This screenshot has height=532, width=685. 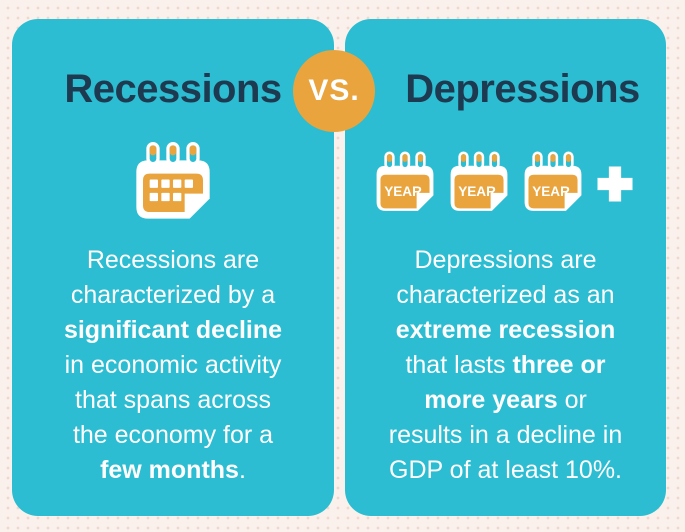 I want to click on depressions-title: Depressions, so click(x=522, y=89).